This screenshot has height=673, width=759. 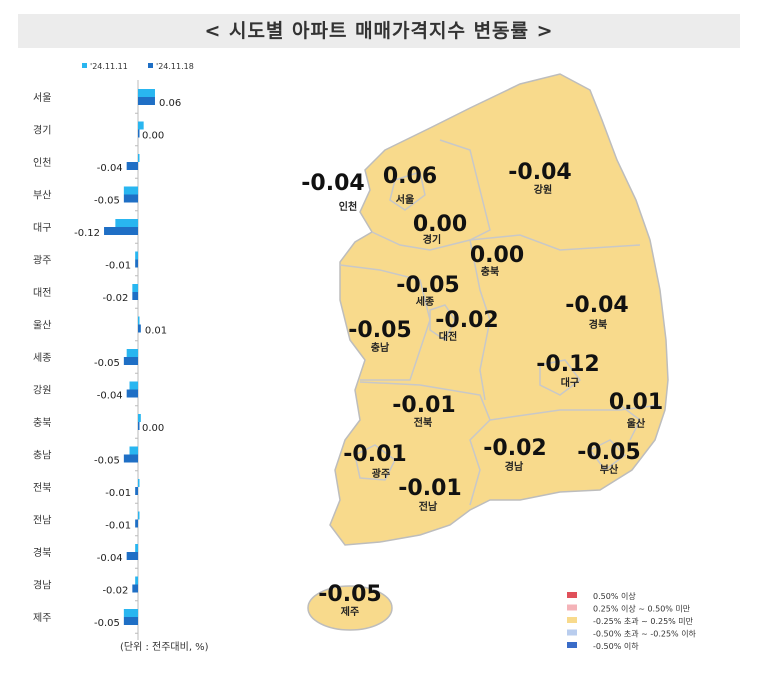 I want to click on region-name: 서울, so click(x=405, y=199).